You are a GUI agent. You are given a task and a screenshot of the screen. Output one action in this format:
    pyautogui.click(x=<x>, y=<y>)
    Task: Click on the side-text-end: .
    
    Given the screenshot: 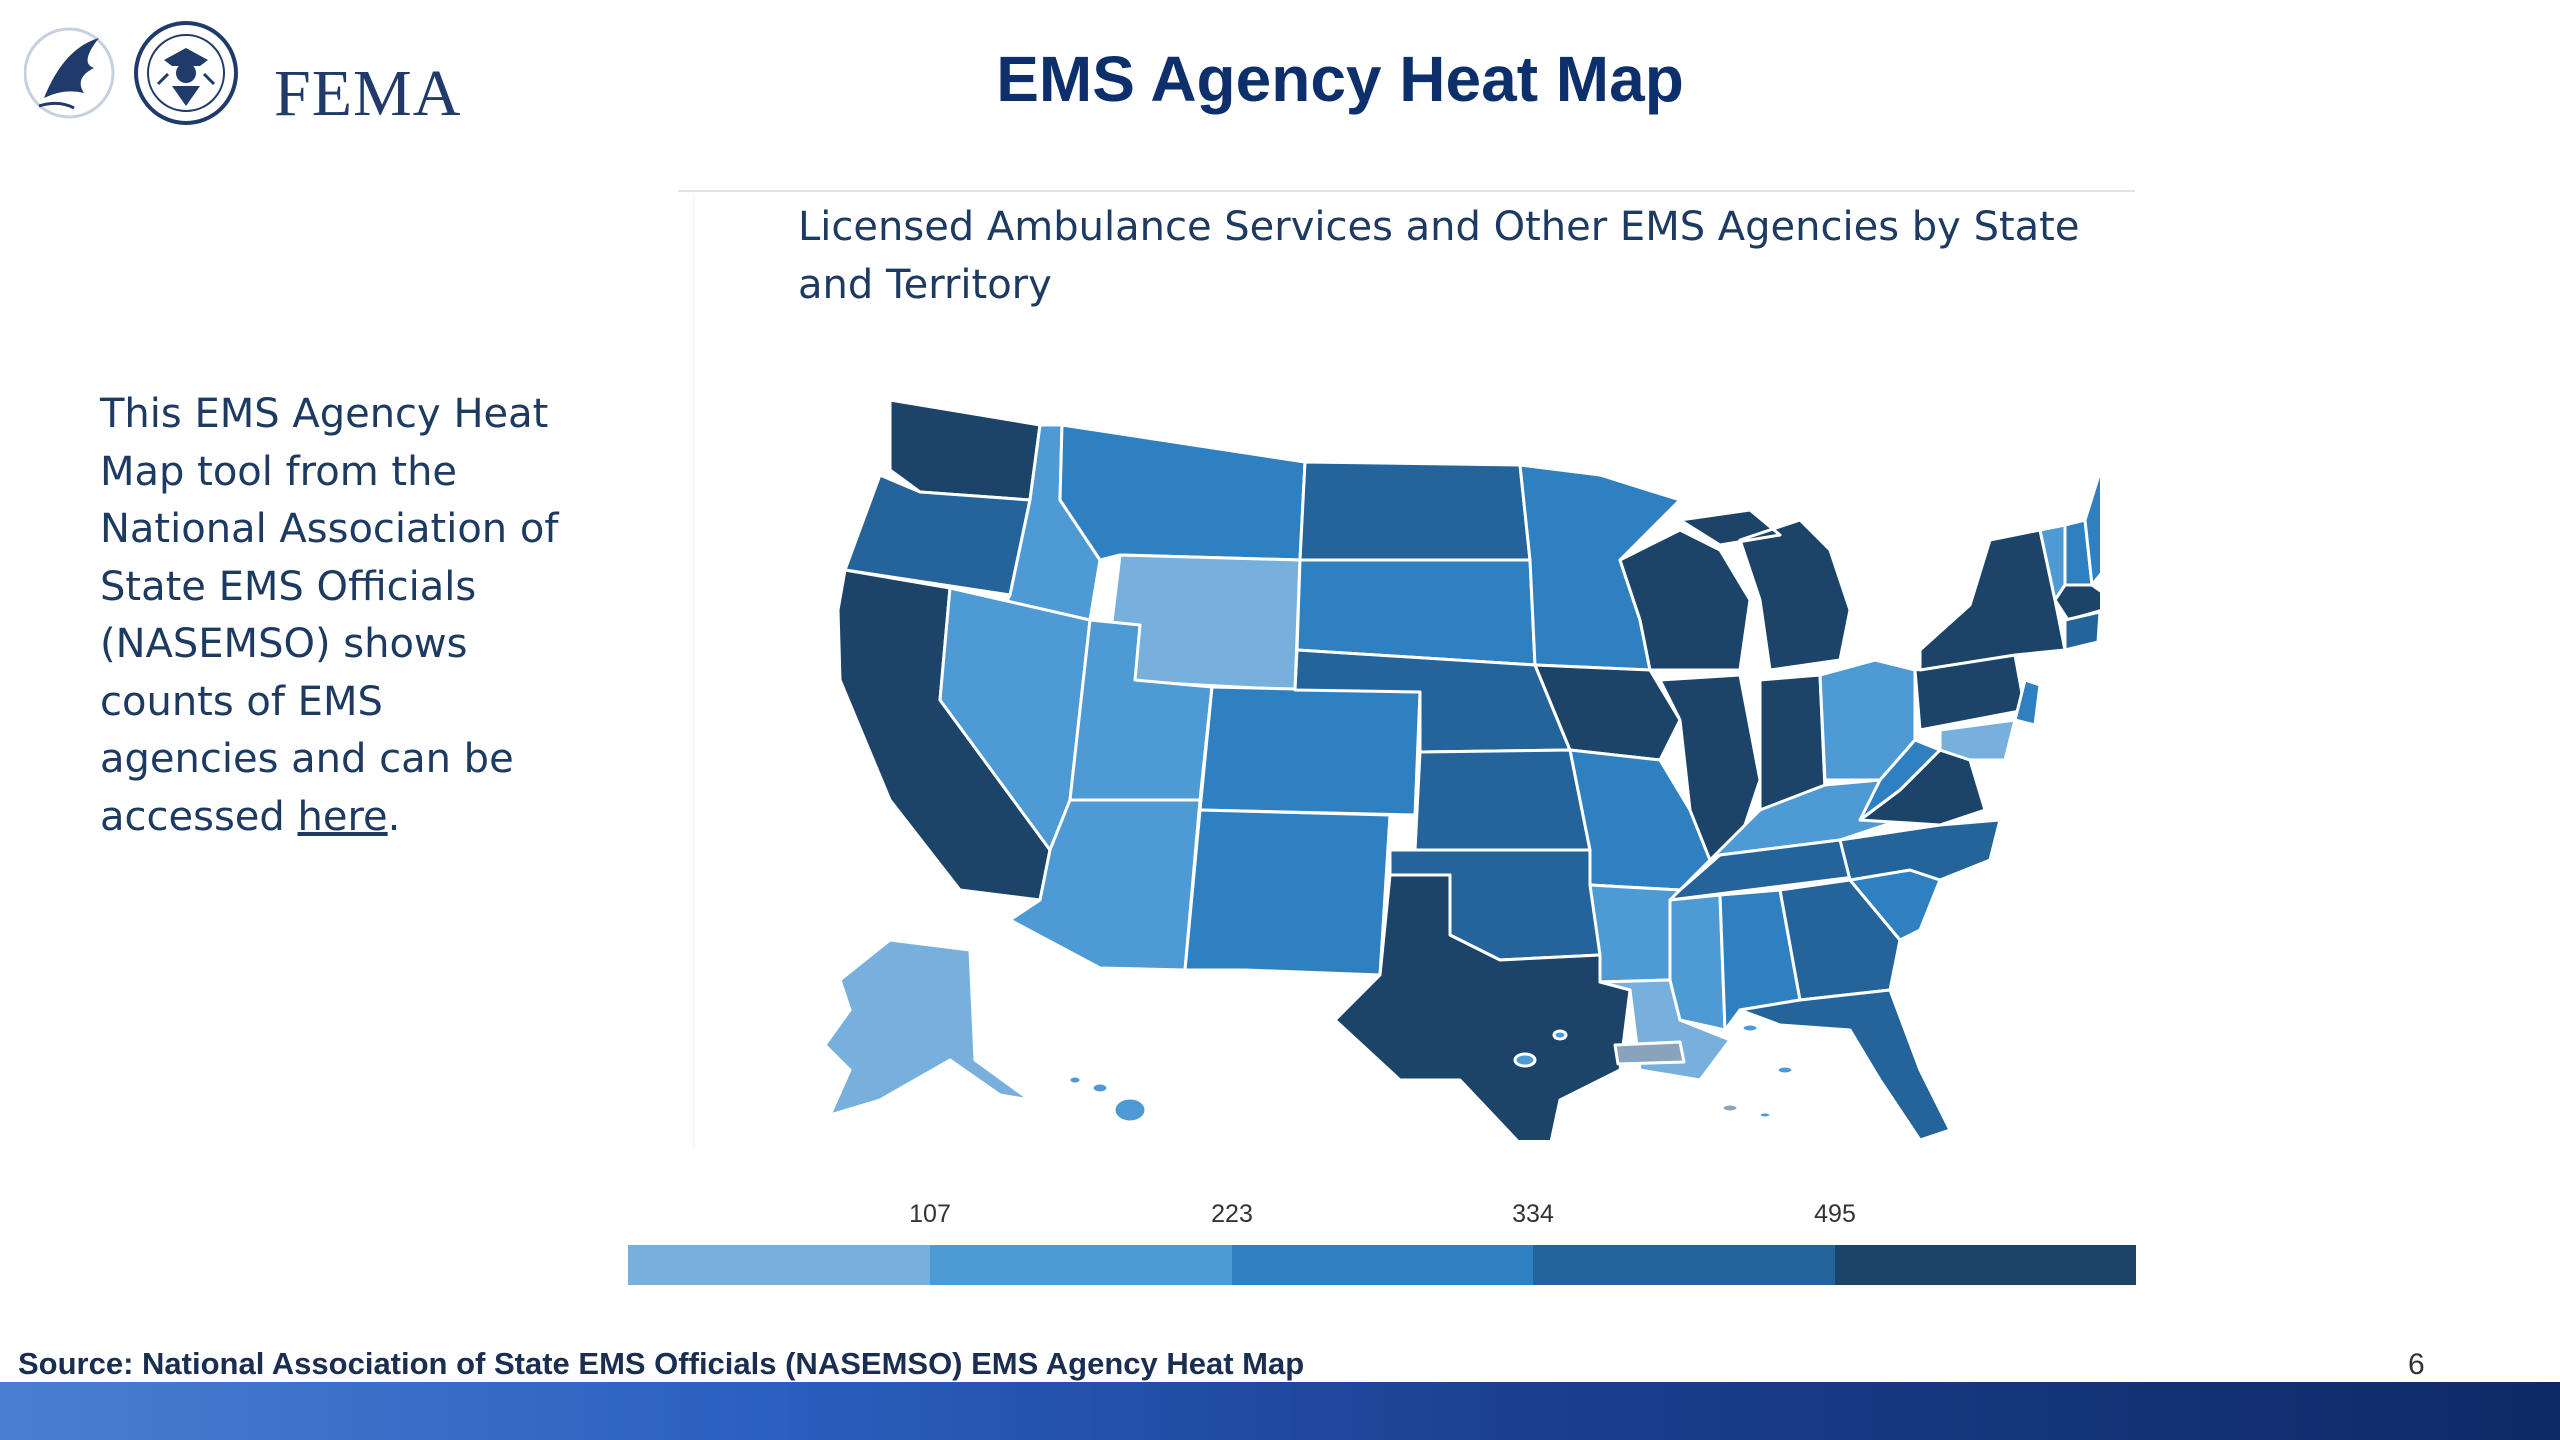 What is the action you would take?
    pyautogui.click(x=394, y=816)
    